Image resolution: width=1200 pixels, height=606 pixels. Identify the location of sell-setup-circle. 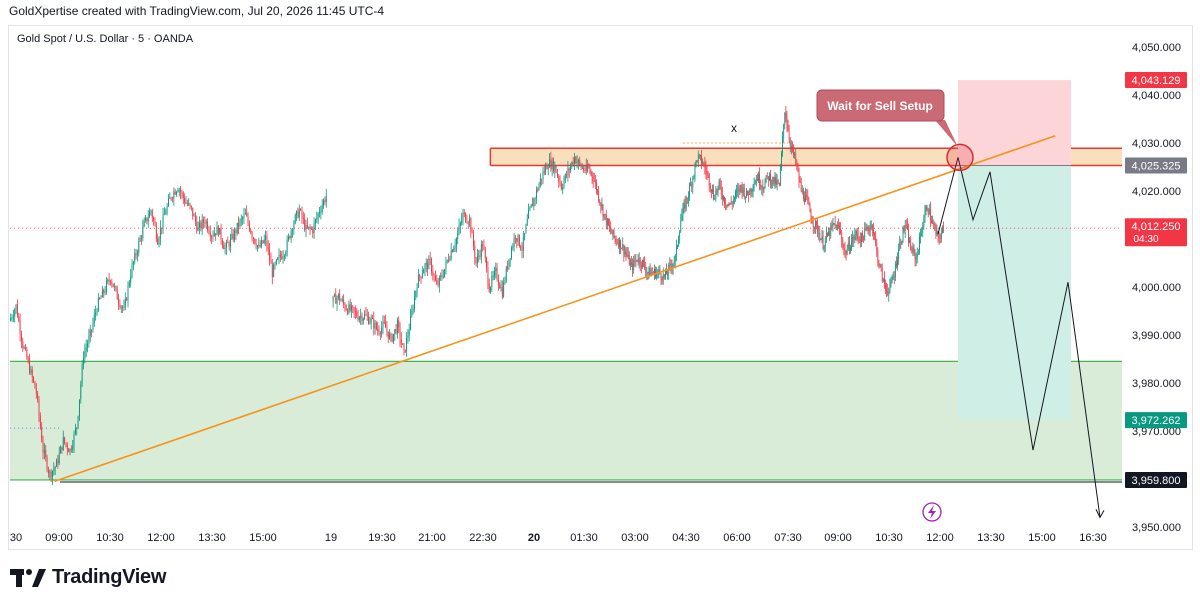
(960, 157).